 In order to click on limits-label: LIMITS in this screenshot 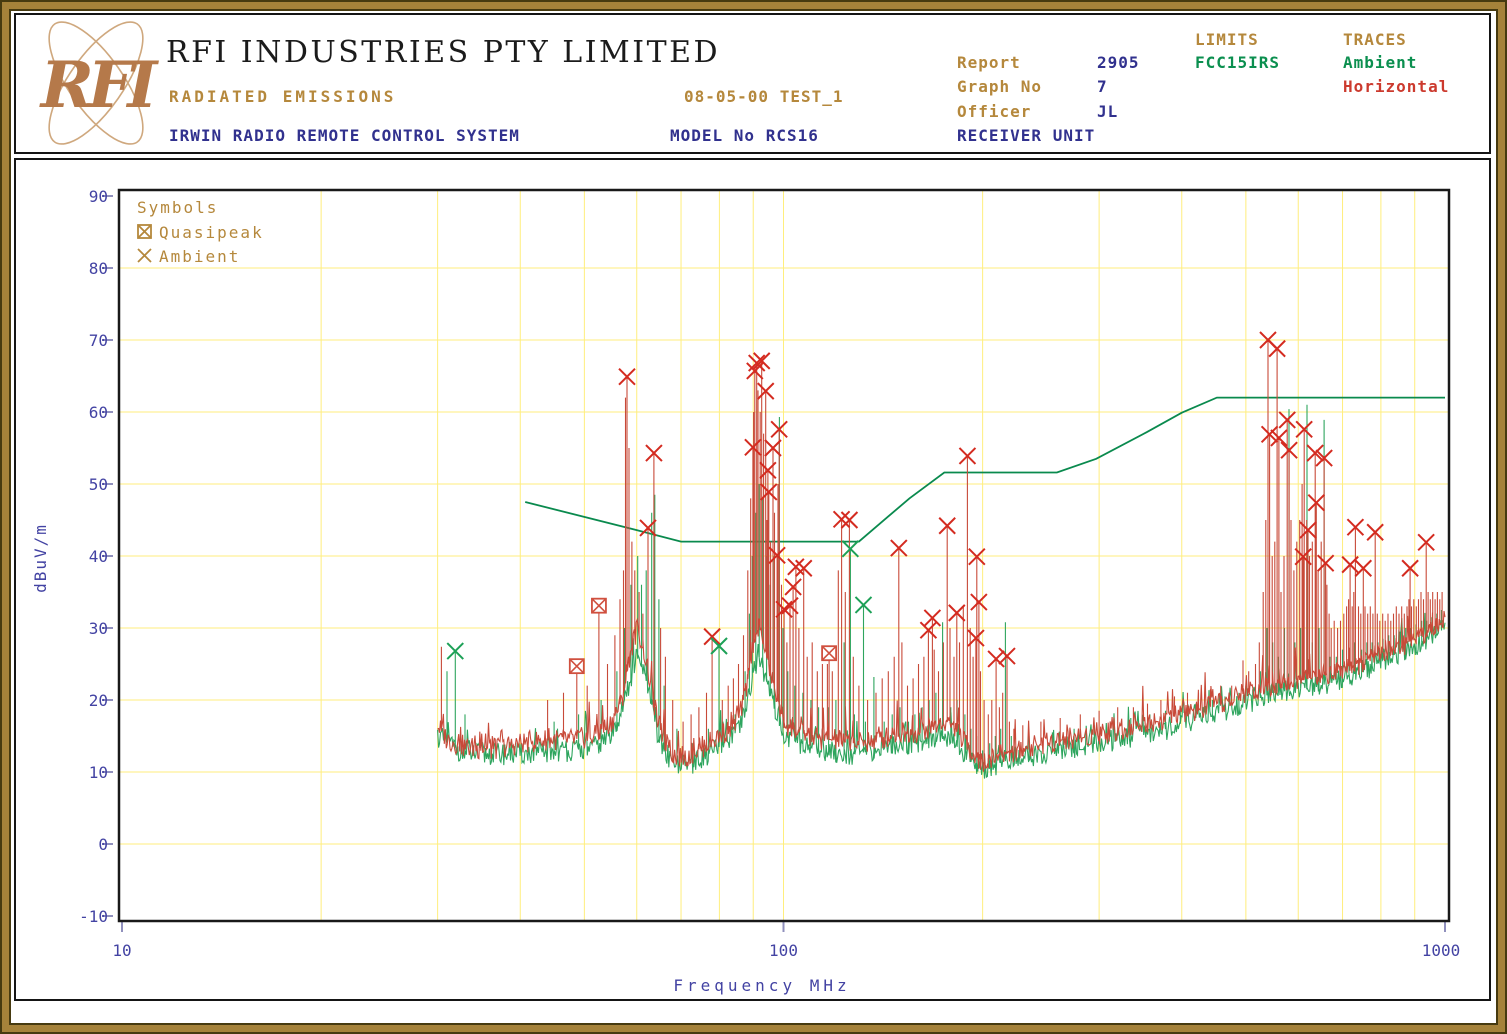, I will do `click(1227, 39)`.